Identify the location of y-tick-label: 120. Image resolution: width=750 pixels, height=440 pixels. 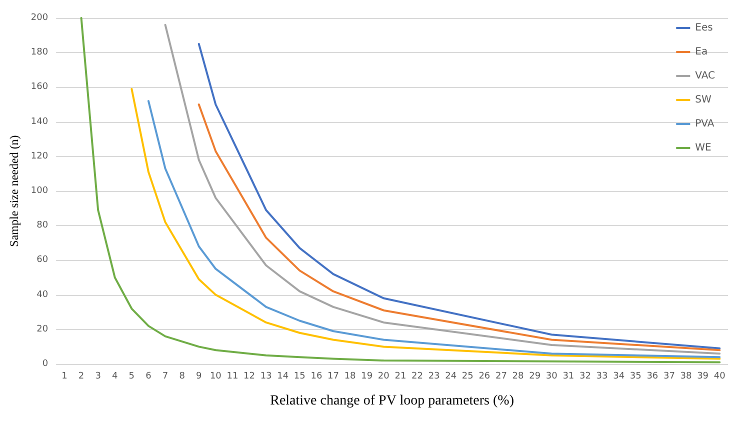
(39, 156).